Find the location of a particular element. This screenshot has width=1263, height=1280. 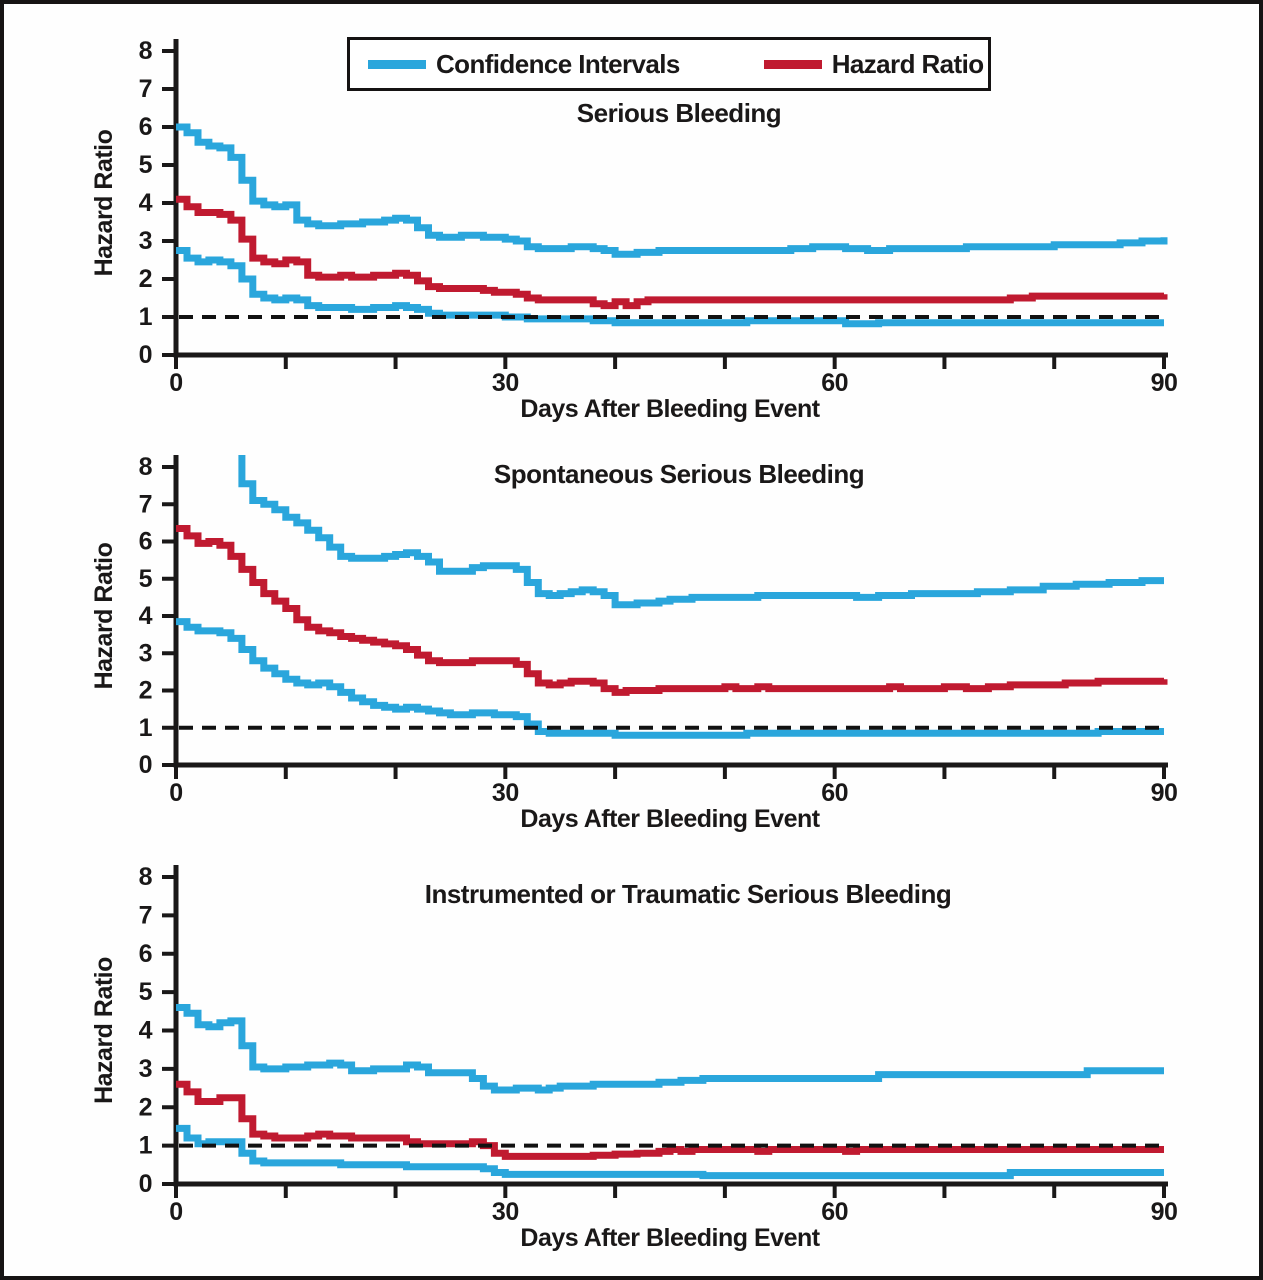

hazard-ratio-label: Hazard Ratio is located at coordinates (907, 64).